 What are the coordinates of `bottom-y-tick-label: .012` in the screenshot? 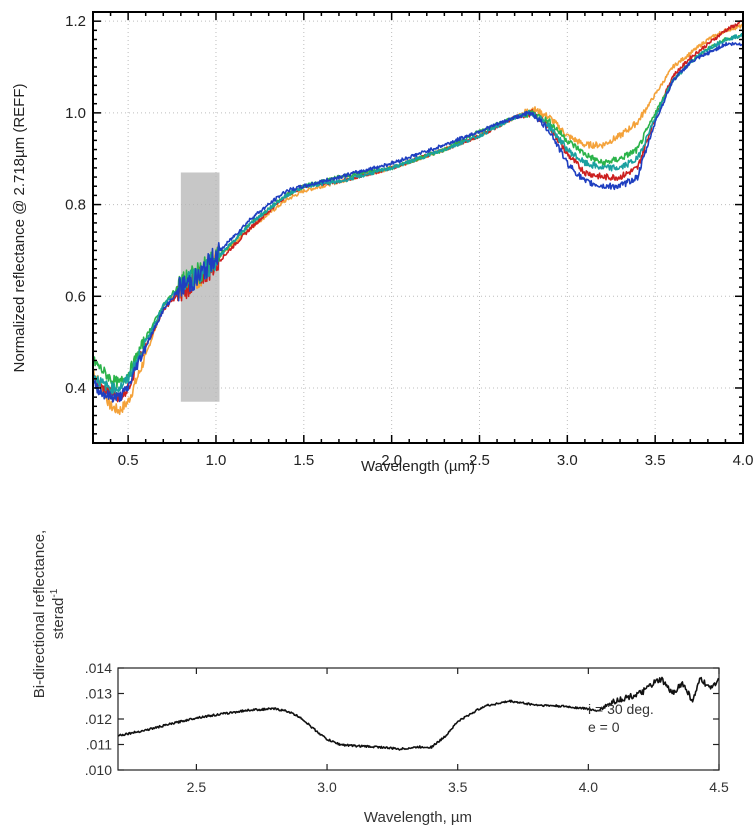 It's located at (98, 719).